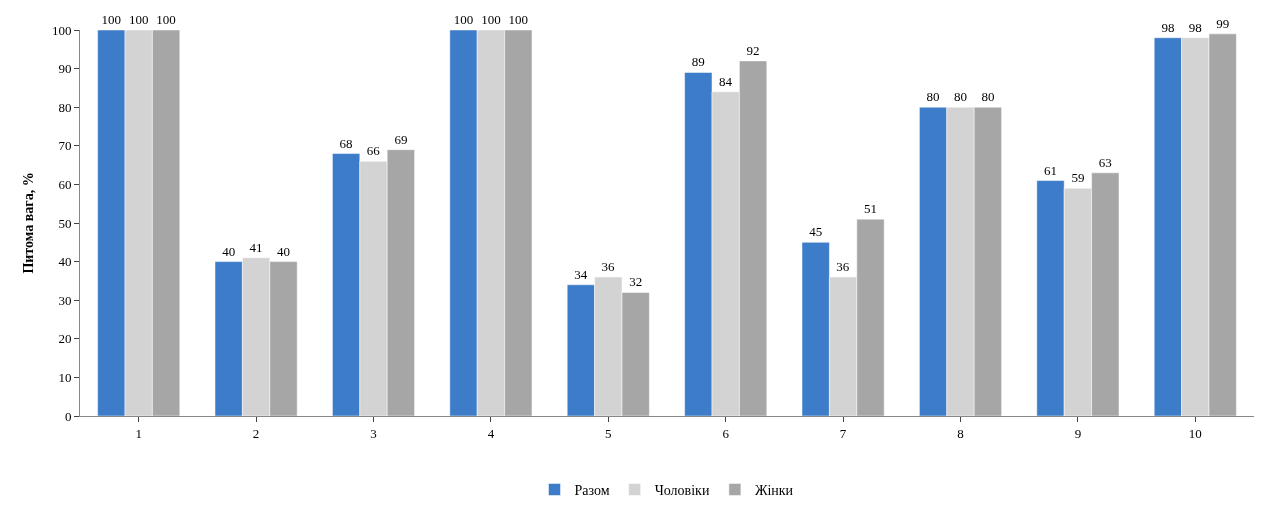 Image resolution: width=1274 pixels, height=518 pixels. I want to click on y-tick-label: 30, so click(65, 300).